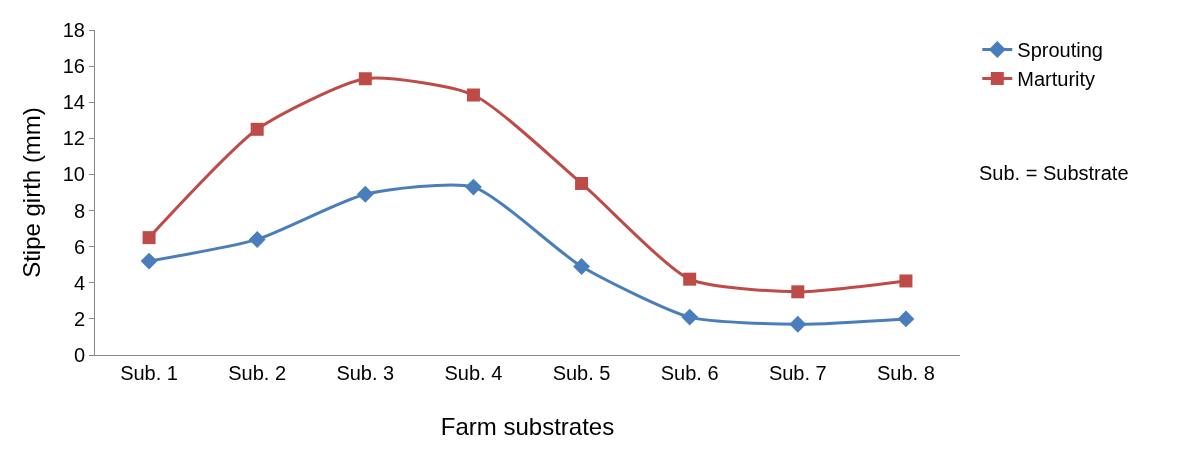 The width and height of the screenshot is (1190, 465). Describe the element at coordinates (797, 373) in the screenshot. I see `x-tick-label: Sub. 7` at that location.